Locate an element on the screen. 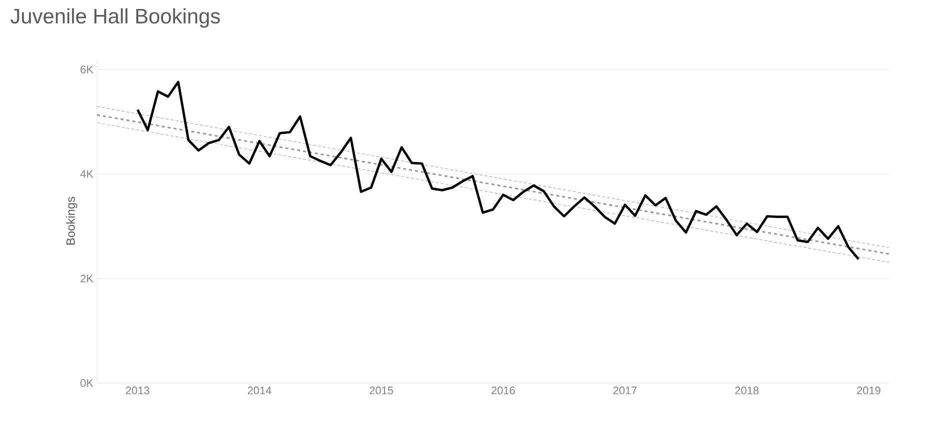 This screenshot has height=432, width=951. x-tick-label: 2015 is located at coordinates (382, 390).